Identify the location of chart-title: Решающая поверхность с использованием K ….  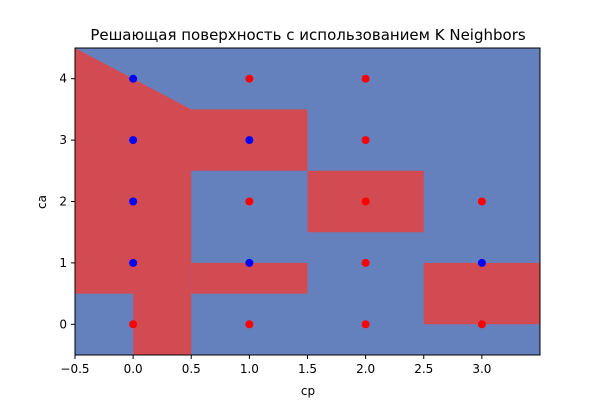
(308, 35).